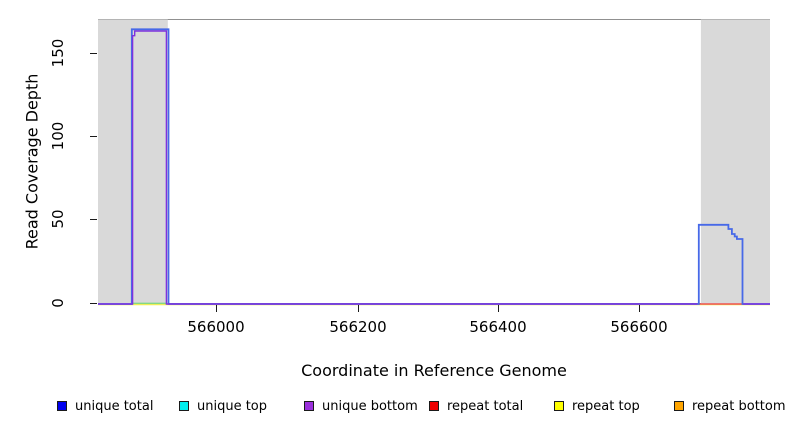 This screenshot has height=432, width=792. What do you see at coordinates (434, 406) in the screenshot?
I see `repeat-total-swatch-icon` at bounding box center [434, 406].